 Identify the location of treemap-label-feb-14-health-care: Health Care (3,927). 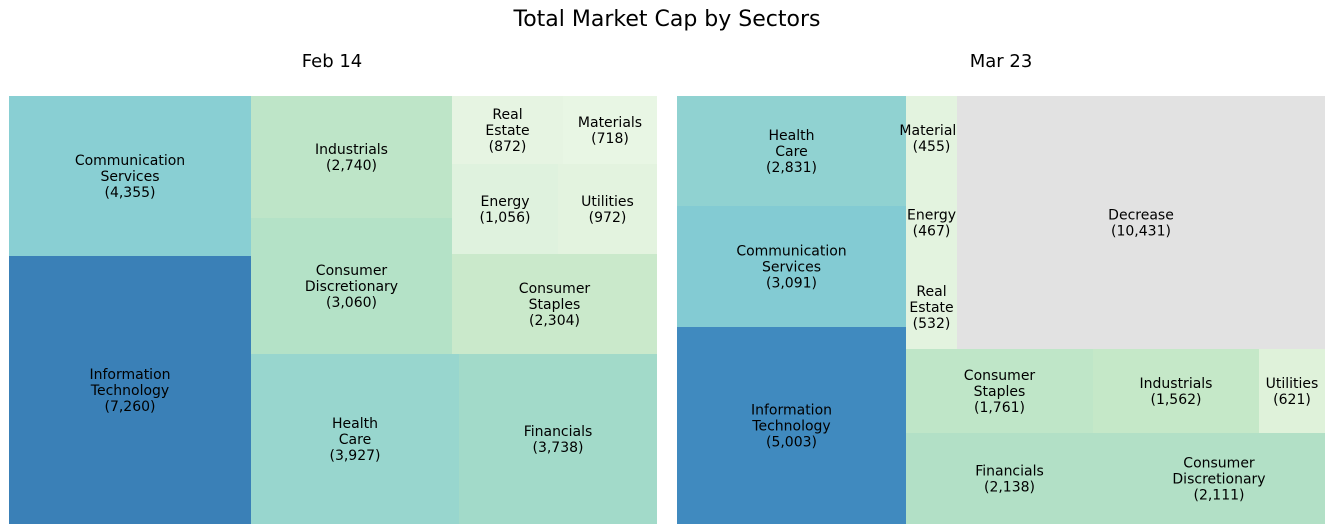
(354, 440).